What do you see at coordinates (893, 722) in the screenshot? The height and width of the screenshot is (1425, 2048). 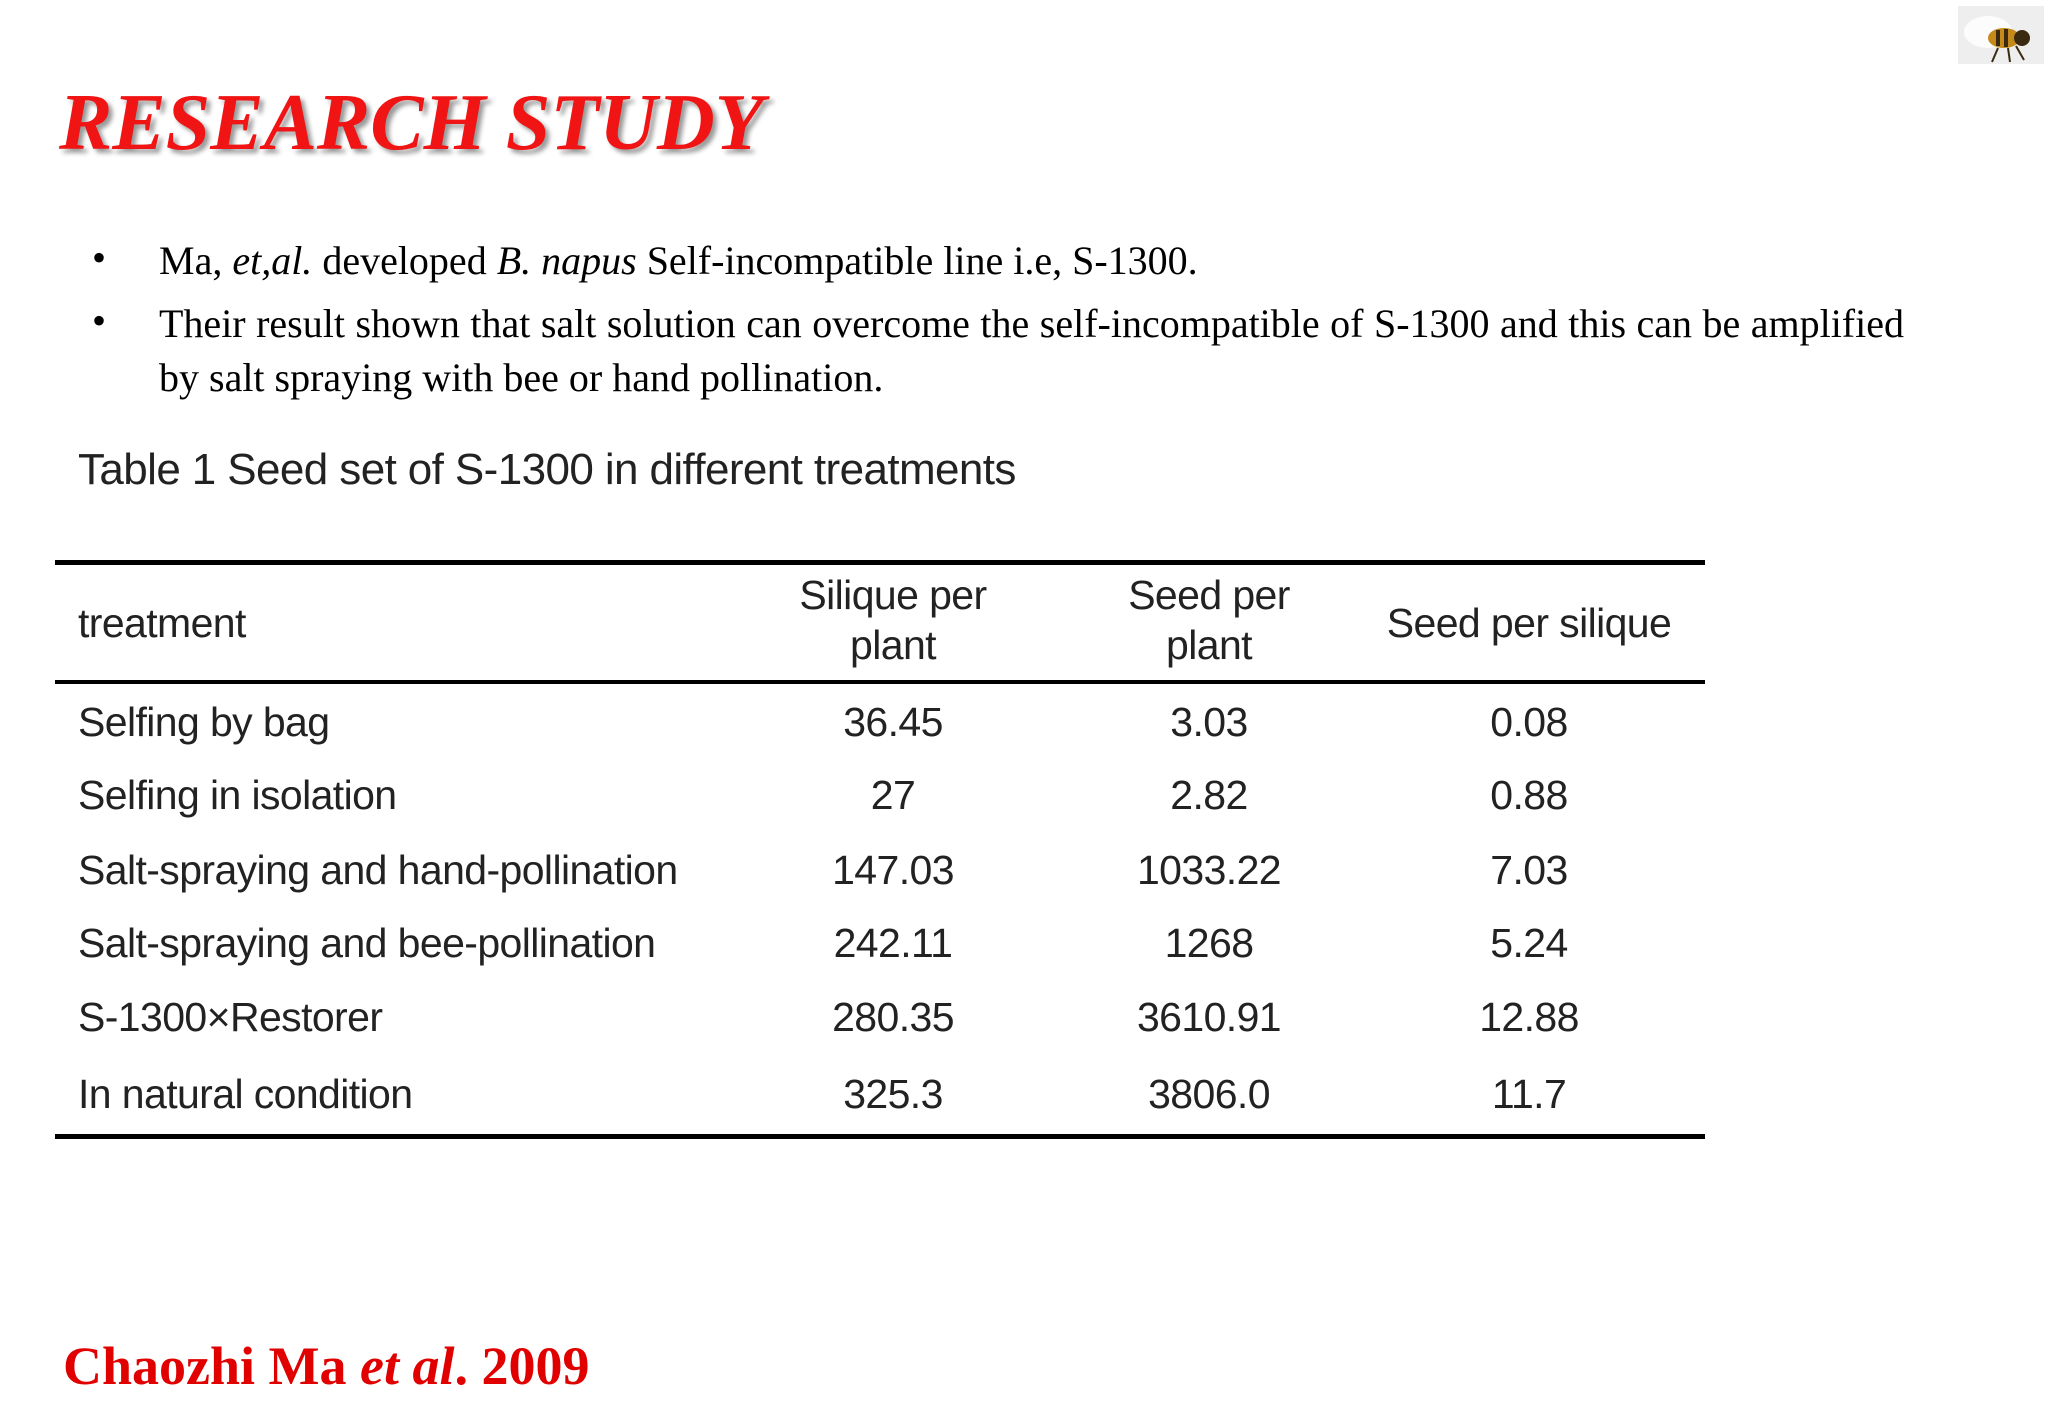 I see `table-cell: 36.45` at bounding box center [893, 722].